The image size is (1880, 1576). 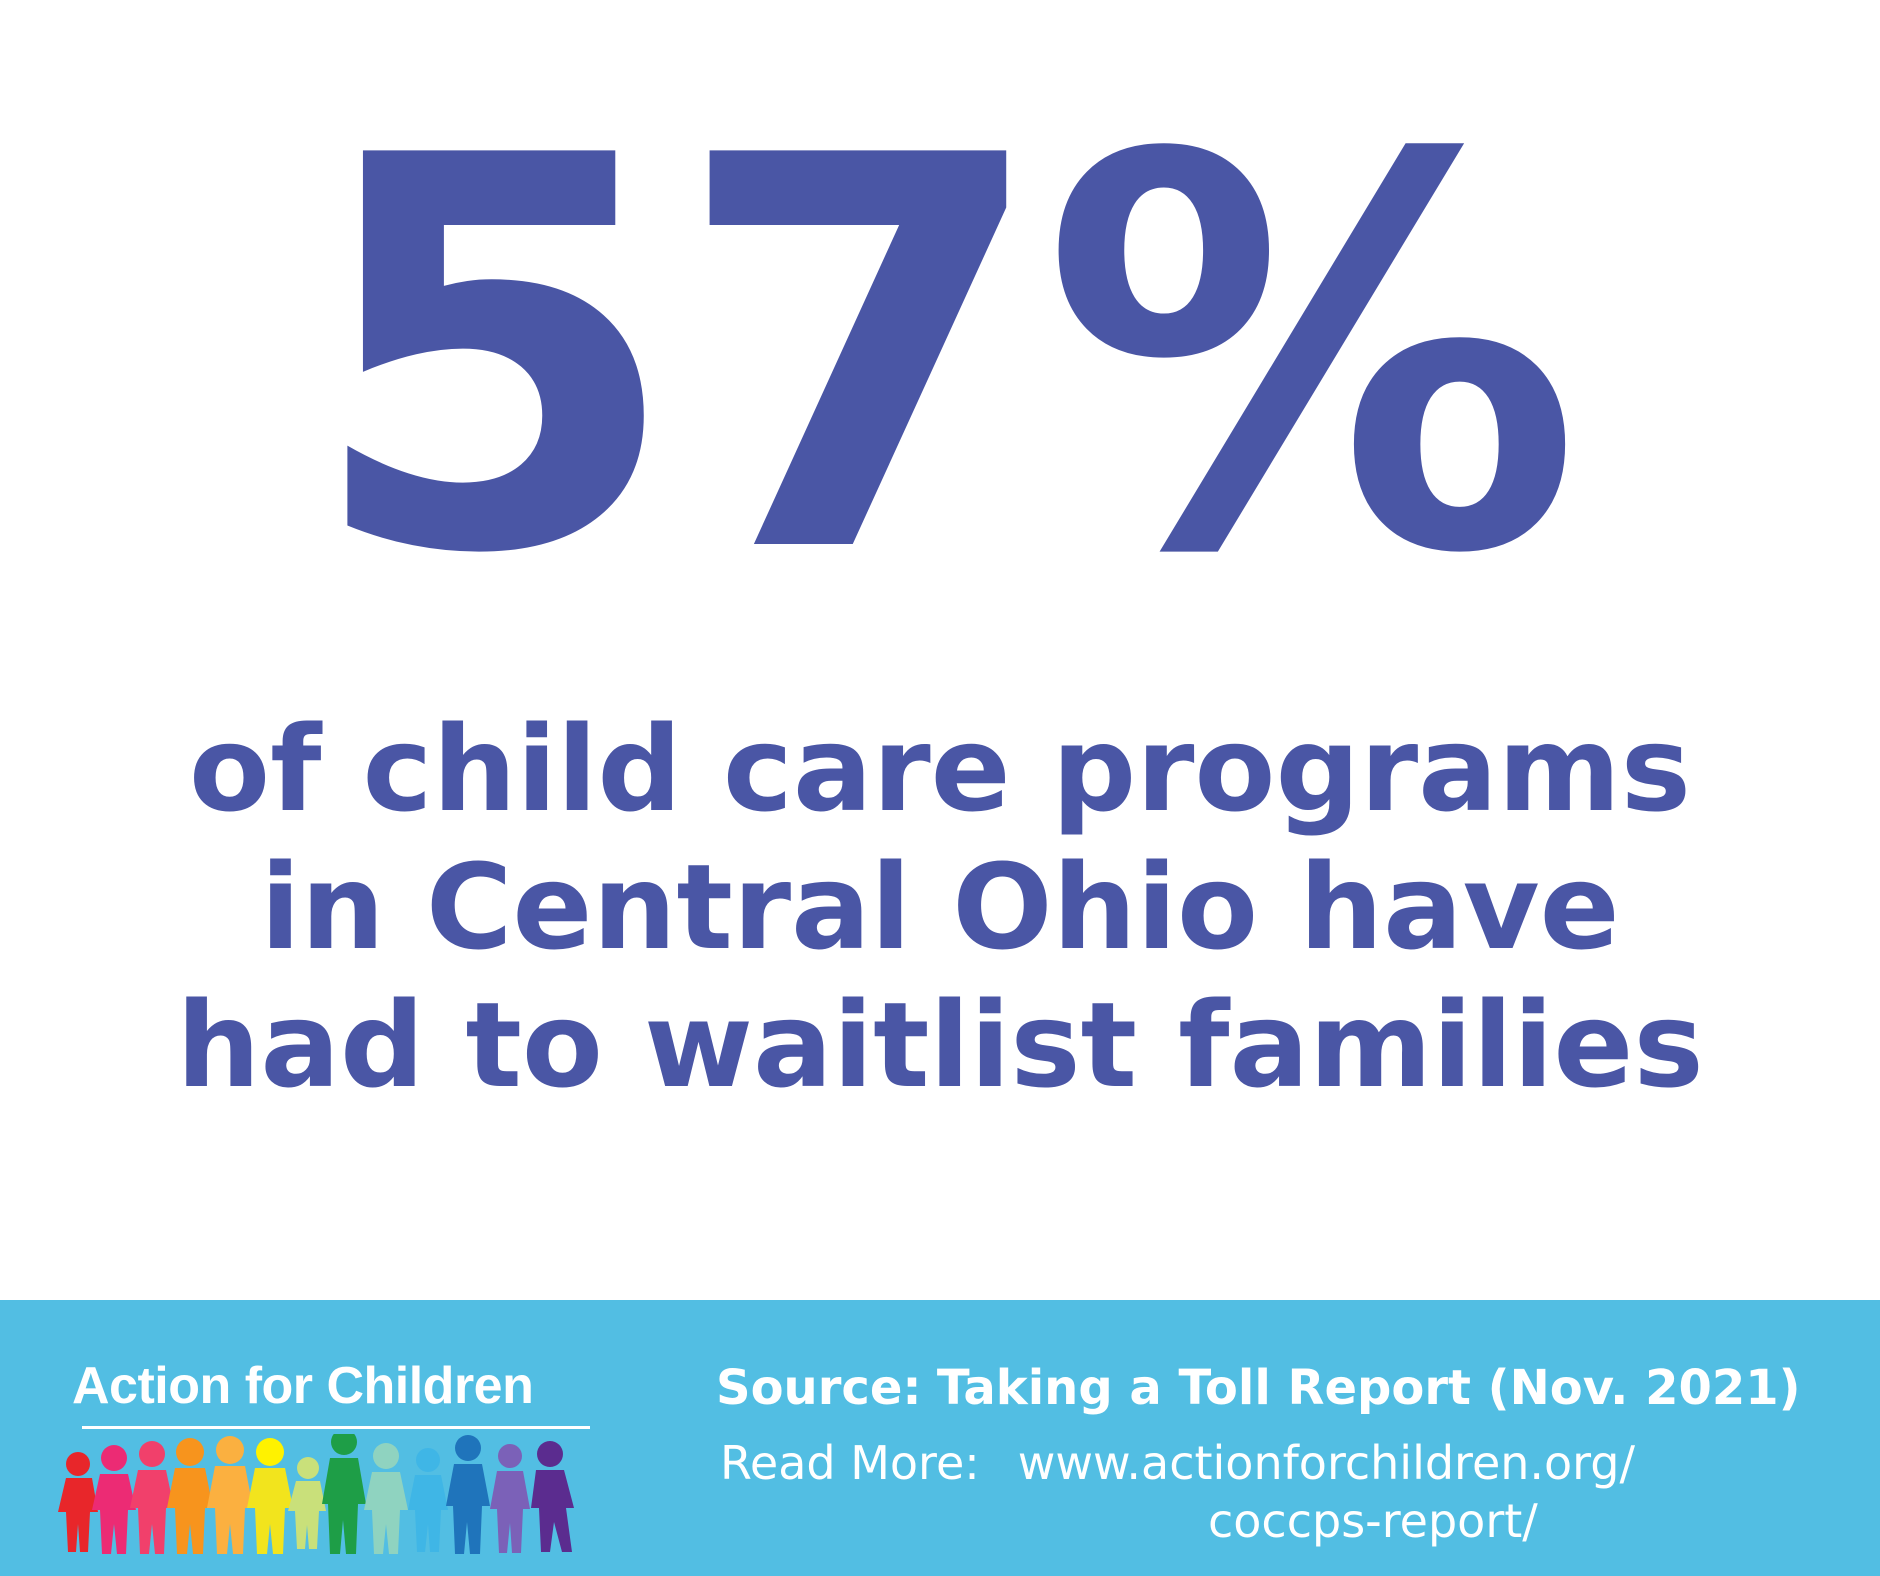 I want to click on statement-line: in Central Ohio have, so click(x=940, y=907).